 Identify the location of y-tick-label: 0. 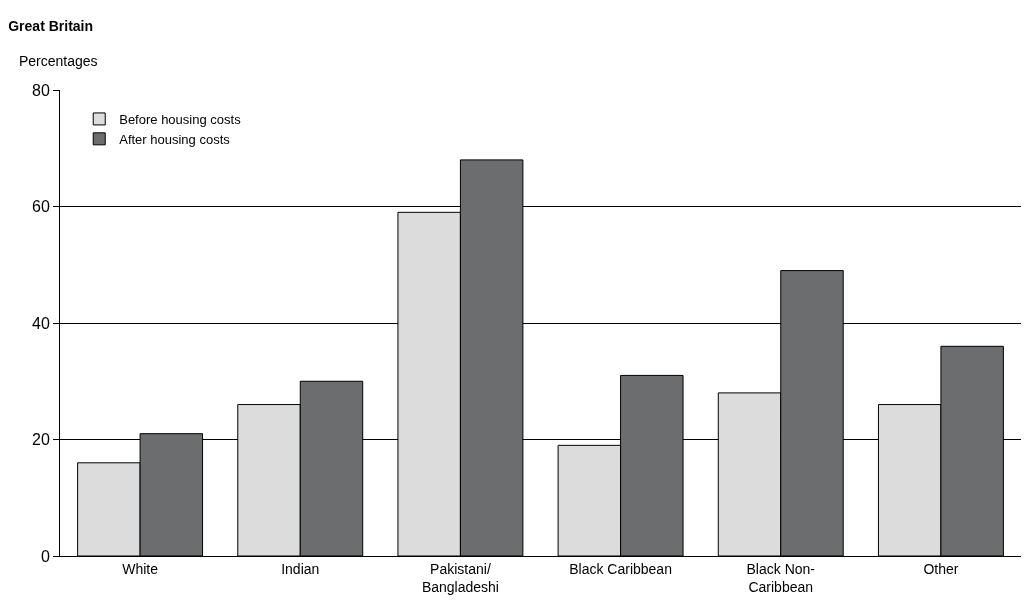
(45, 556).